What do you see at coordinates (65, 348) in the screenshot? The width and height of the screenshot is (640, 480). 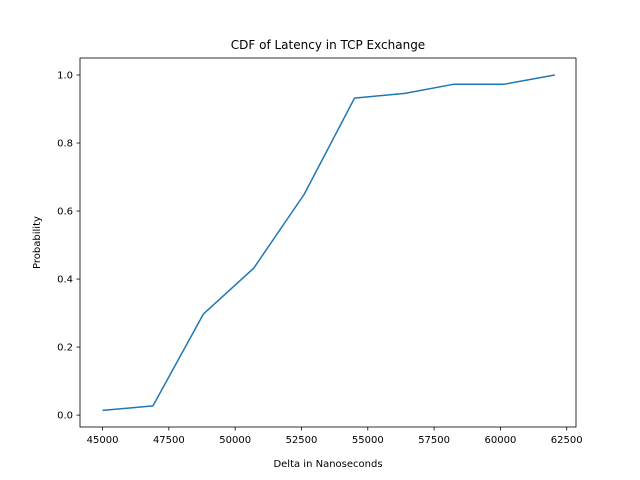 I see `y-tick-label: 0.2` at bounding box center [65, 348].